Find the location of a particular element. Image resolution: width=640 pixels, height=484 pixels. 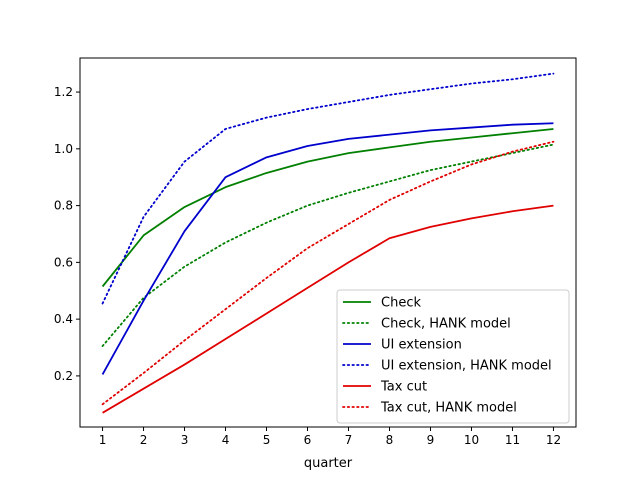

x-axis: 1 2 3 4 5 6 7 8 9 10 11 12 is located at coordinates (330, 437).